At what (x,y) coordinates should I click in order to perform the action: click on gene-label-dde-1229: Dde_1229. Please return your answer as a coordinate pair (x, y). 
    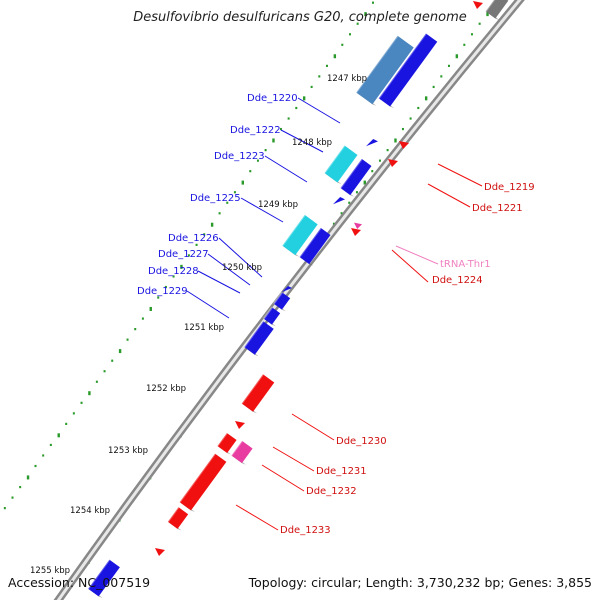
    Looking at the image, I should click on (162, 291).